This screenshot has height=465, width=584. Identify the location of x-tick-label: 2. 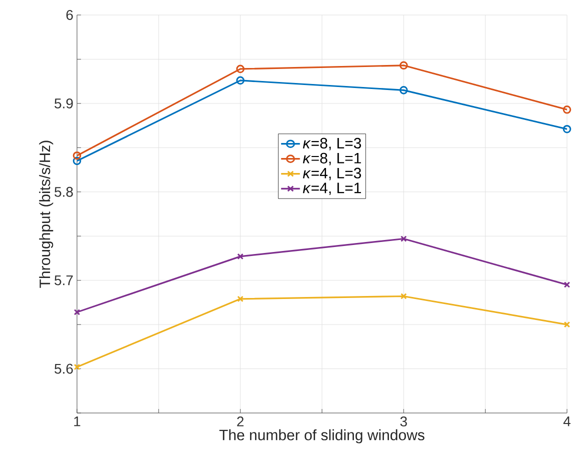
(240, 421).